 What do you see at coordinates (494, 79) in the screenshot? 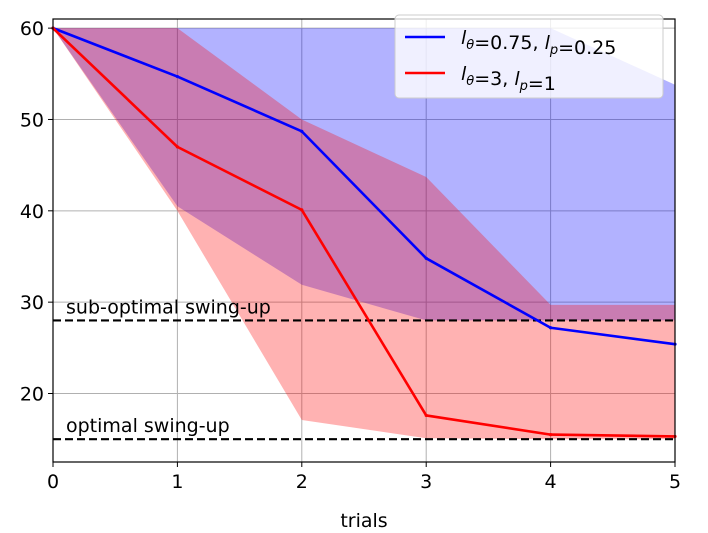
I see `legend-label-part: =3,` at bounding box center [494, 79].